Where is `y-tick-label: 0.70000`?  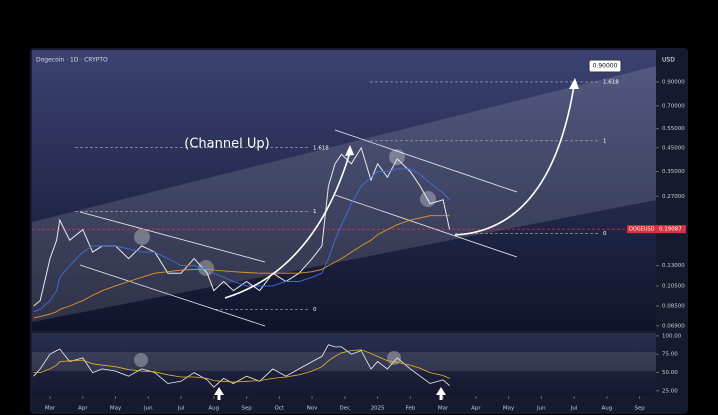
y-tick-label: 0.70000 is located at coordinates (673, 106).